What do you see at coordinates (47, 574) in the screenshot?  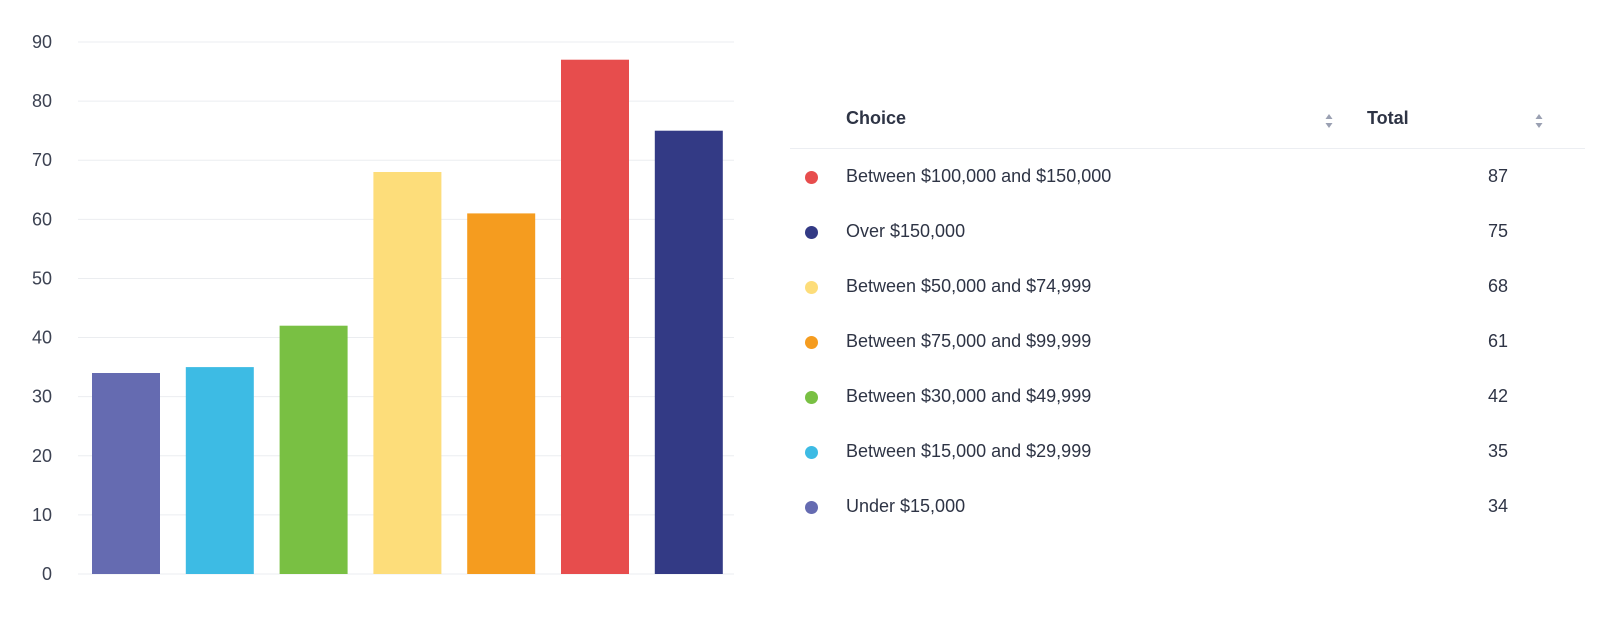 I see `y-tick-label: 0` at bounding box center [47, 574].